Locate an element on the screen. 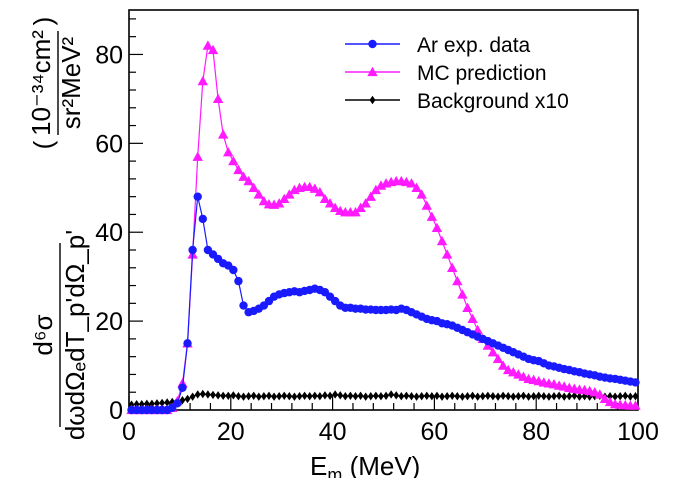 The width and height of the screenshot is (678, 478). y-units-paren-left: ( is located at coordinates (43, 144).